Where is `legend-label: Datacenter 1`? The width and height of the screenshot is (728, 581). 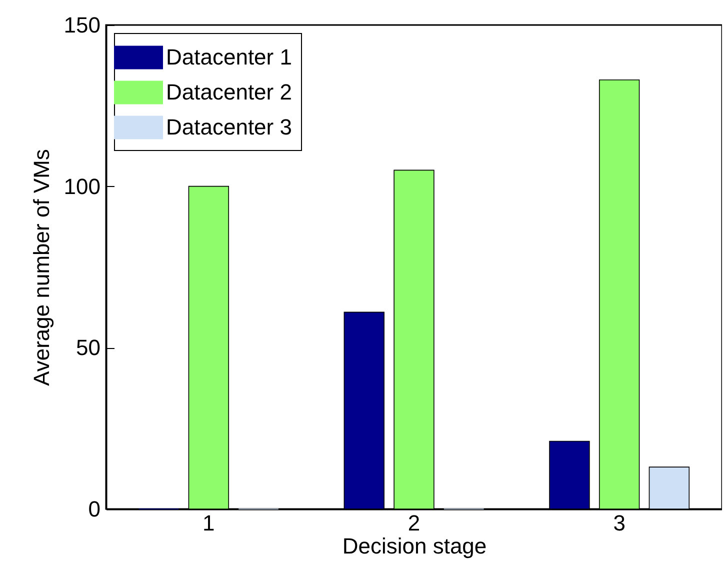 legend-label: Datacenter 1 is located at coordinates (229, 57).